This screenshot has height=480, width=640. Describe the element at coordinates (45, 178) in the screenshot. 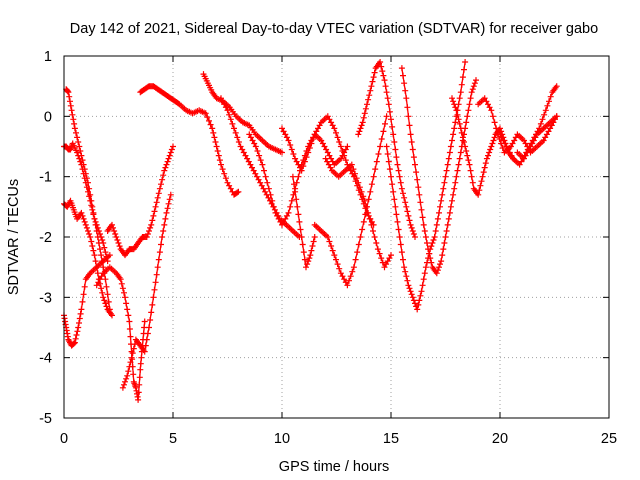

I see `y-tick-label: -1` at that location.